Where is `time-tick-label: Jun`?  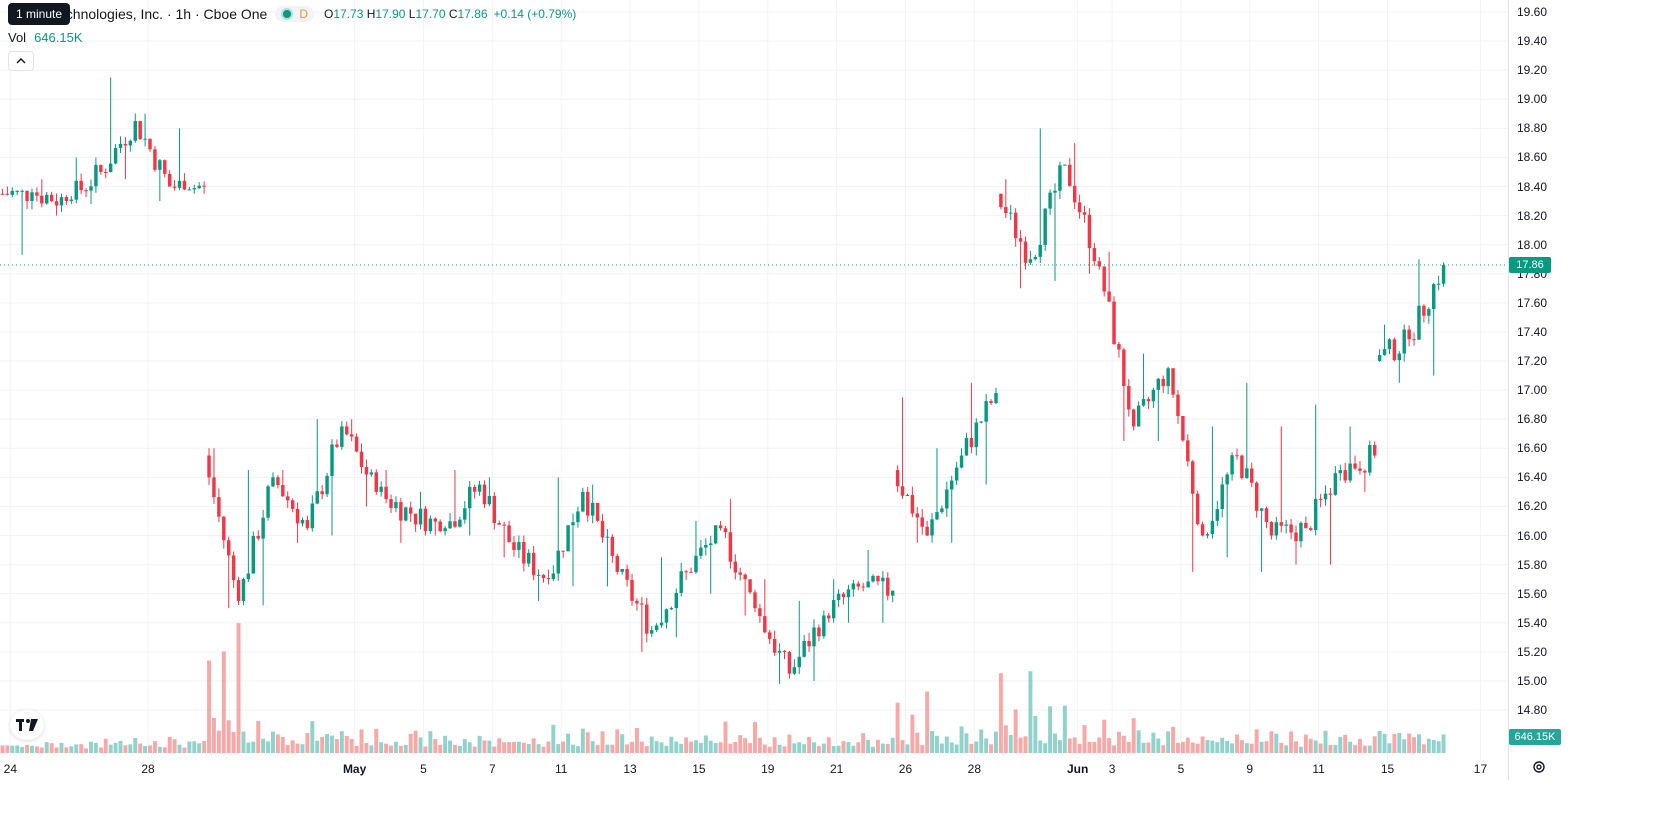 time-tick-label: Jun is located at coordinates (1077, 769).